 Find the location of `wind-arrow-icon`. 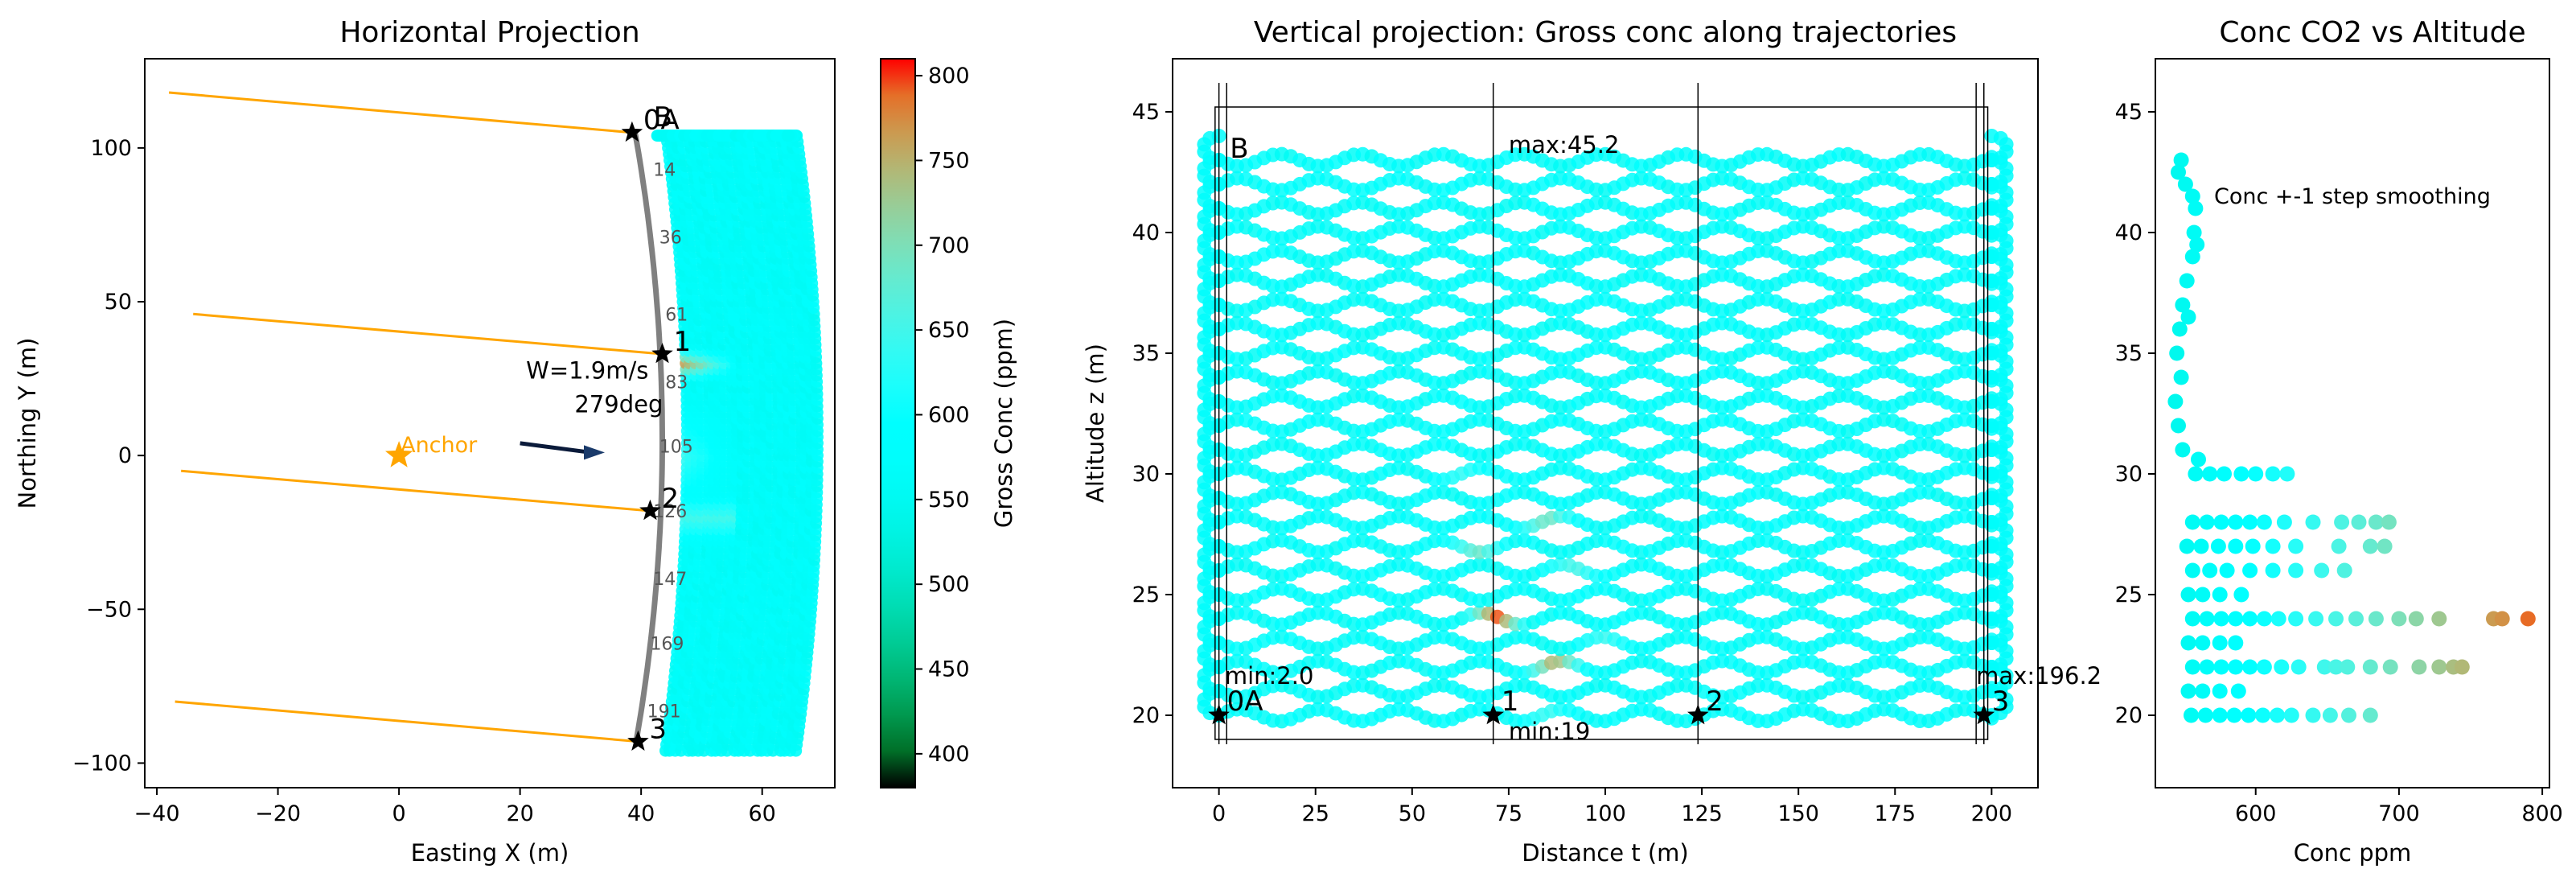

wind-arrow-icon is located at coordinates (594, 452).